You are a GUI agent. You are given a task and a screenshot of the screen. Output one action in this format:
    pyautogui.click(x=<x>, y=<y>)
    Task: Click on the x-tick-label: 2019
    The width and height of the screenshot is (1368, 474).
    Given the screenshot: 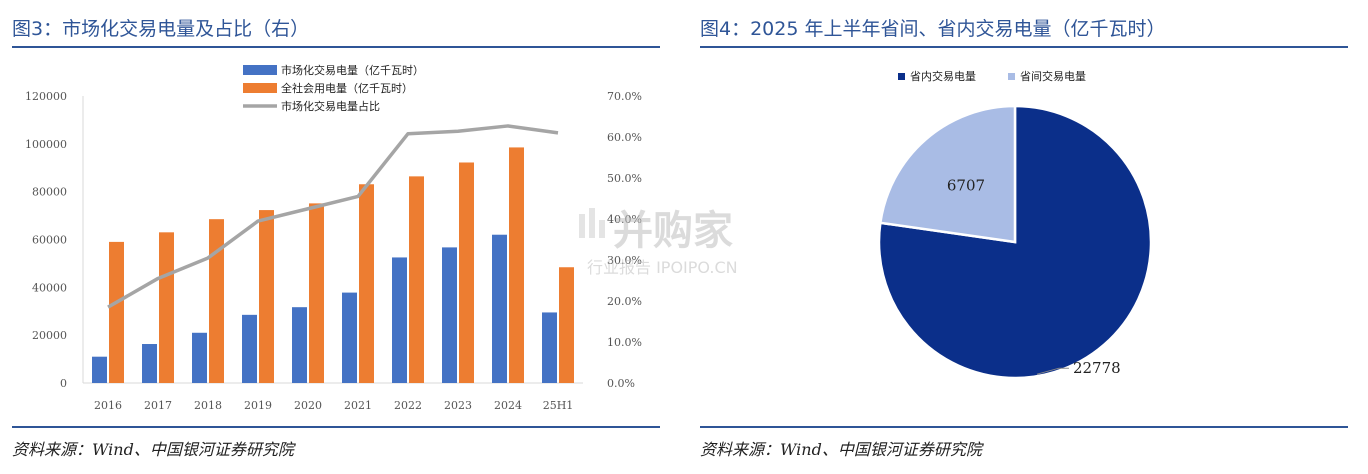 What is the action you would take?
    pyautogui.click(x=258, y=405)
    